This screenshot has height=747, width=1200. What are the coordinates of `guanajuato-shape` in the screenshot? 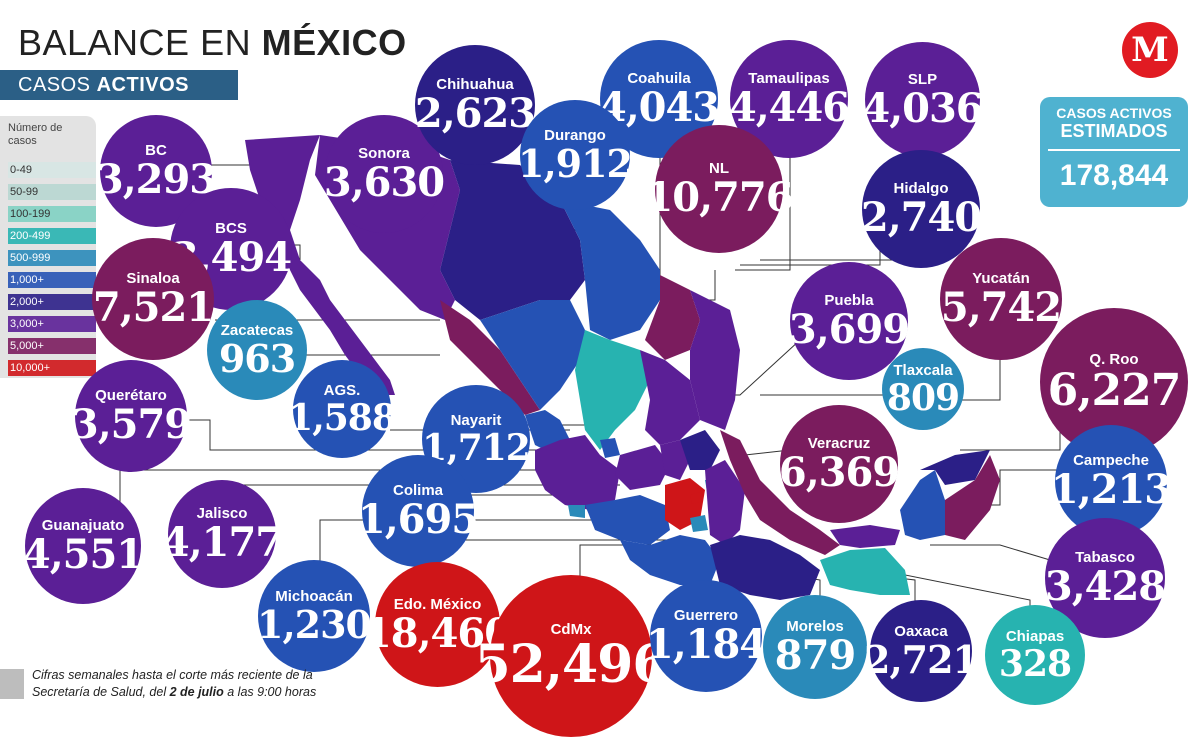 It's located at (642, 467).